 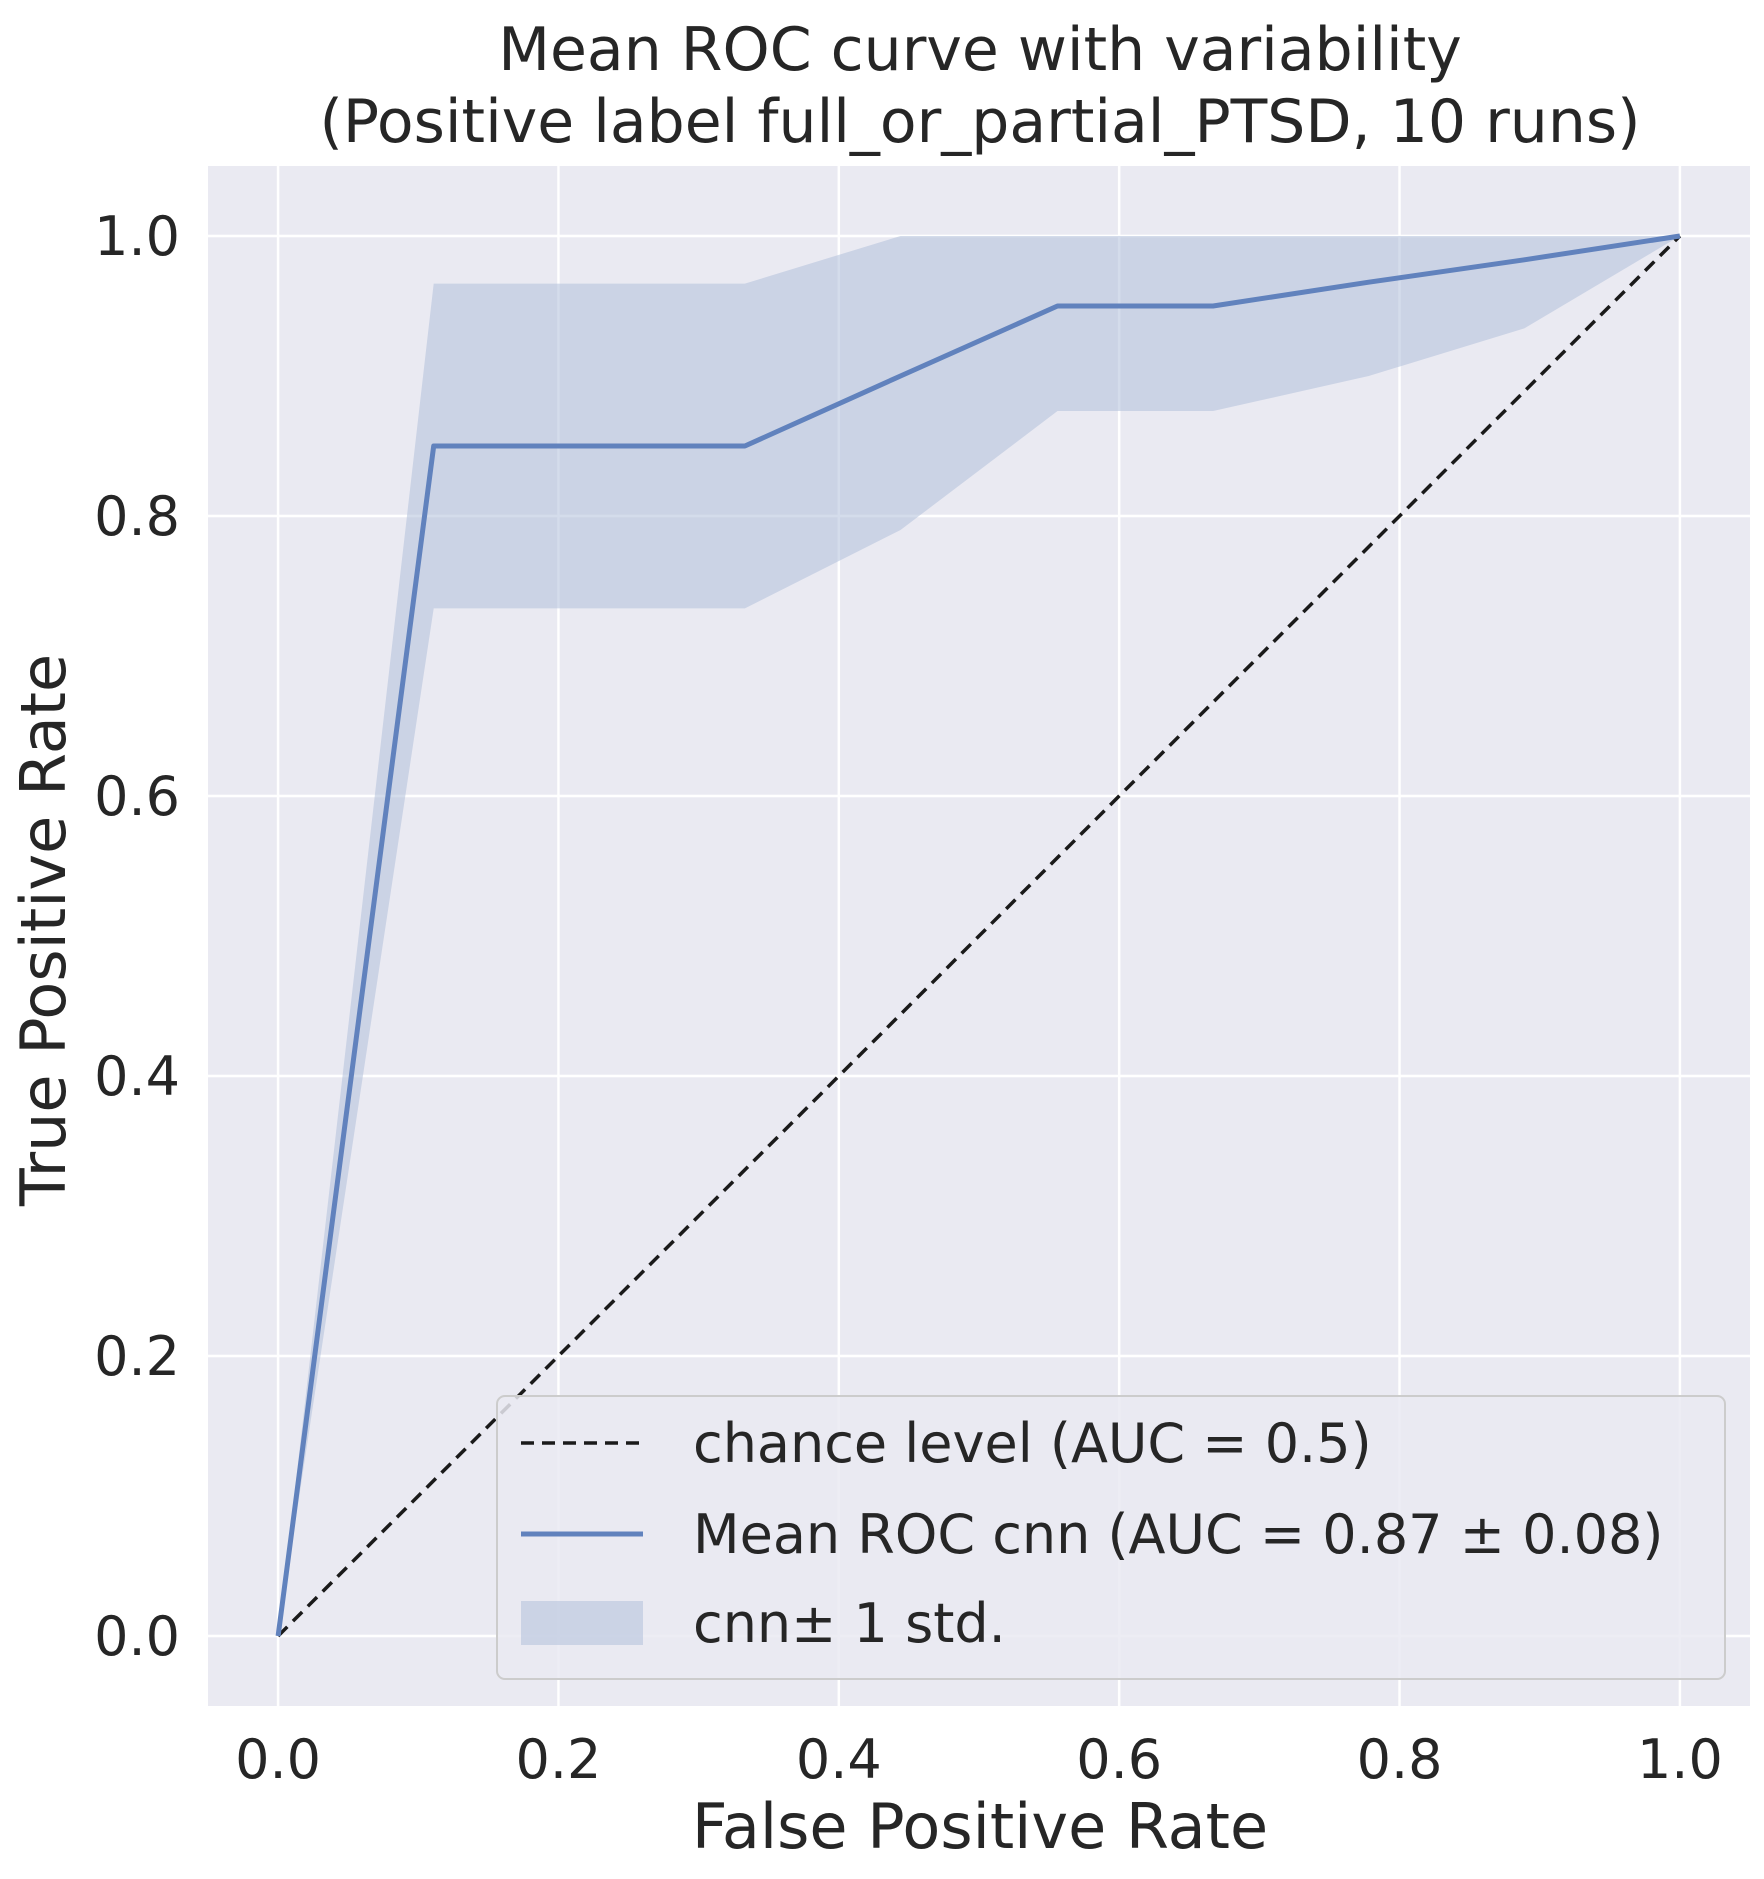 What do you see at coordinates (1119, 1759) in the screenshot?
I see `x-tick-label: 0.6` at bounding box center [1119, 1759].